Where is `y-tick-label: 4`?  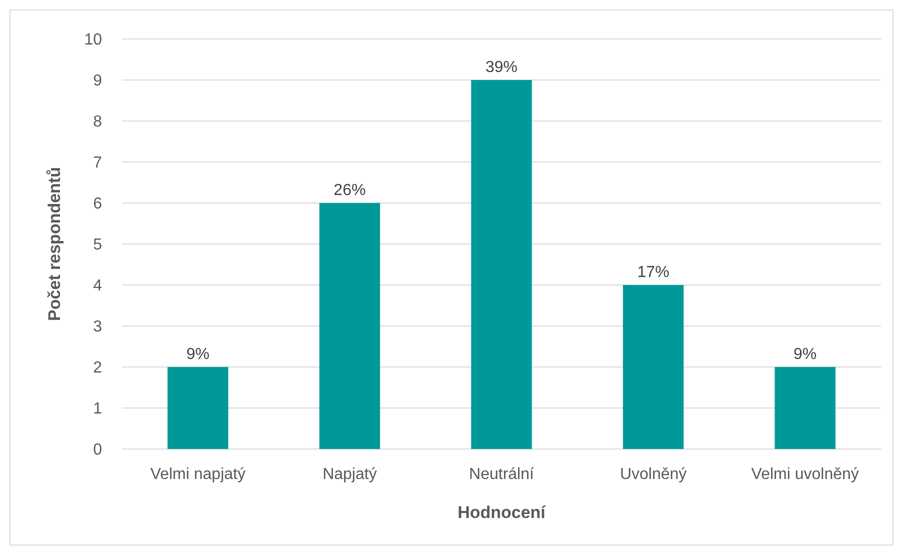 y-tick-label: 4 is located at coordinates (97, 286).